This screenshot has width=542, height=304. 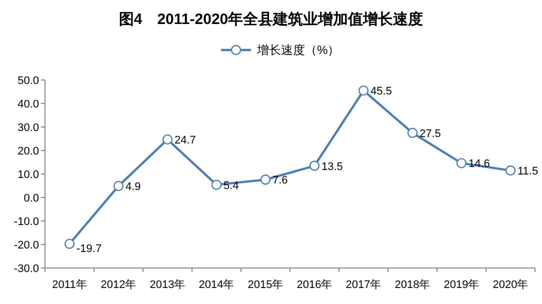 I want to click on legend-label: 增长速度（%）, so click(x=298, y=50).